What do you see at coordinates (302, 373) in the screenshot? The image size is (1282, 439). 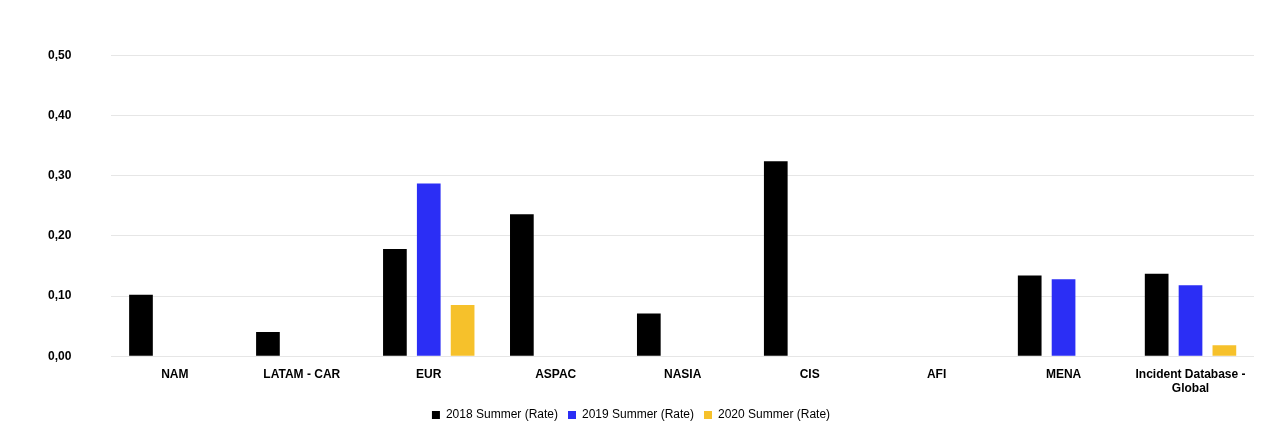 I see `x-tick-label: LATAM - CAR` at bounding box center [302, 373].